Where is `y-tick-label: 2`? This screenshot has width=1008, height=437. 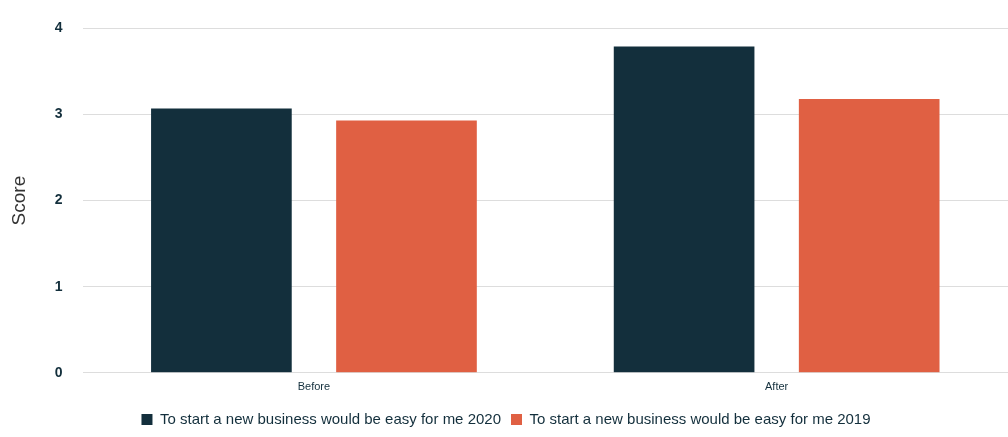
y-tick-label: 2 is located at coordinates (58, 199).